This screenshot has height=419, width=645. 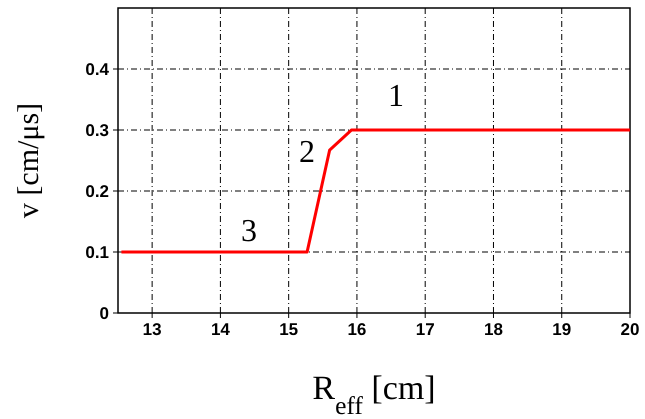 I want to click on annotation: 1, so click(x=396, y=95).